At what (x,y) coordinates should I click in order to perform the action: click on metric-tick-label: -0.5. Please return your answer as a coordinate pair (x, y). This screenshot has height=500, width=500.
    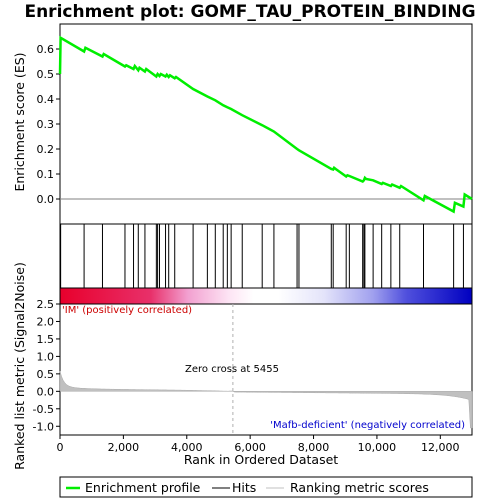
    Looking at the image, I should click on (43, 409).